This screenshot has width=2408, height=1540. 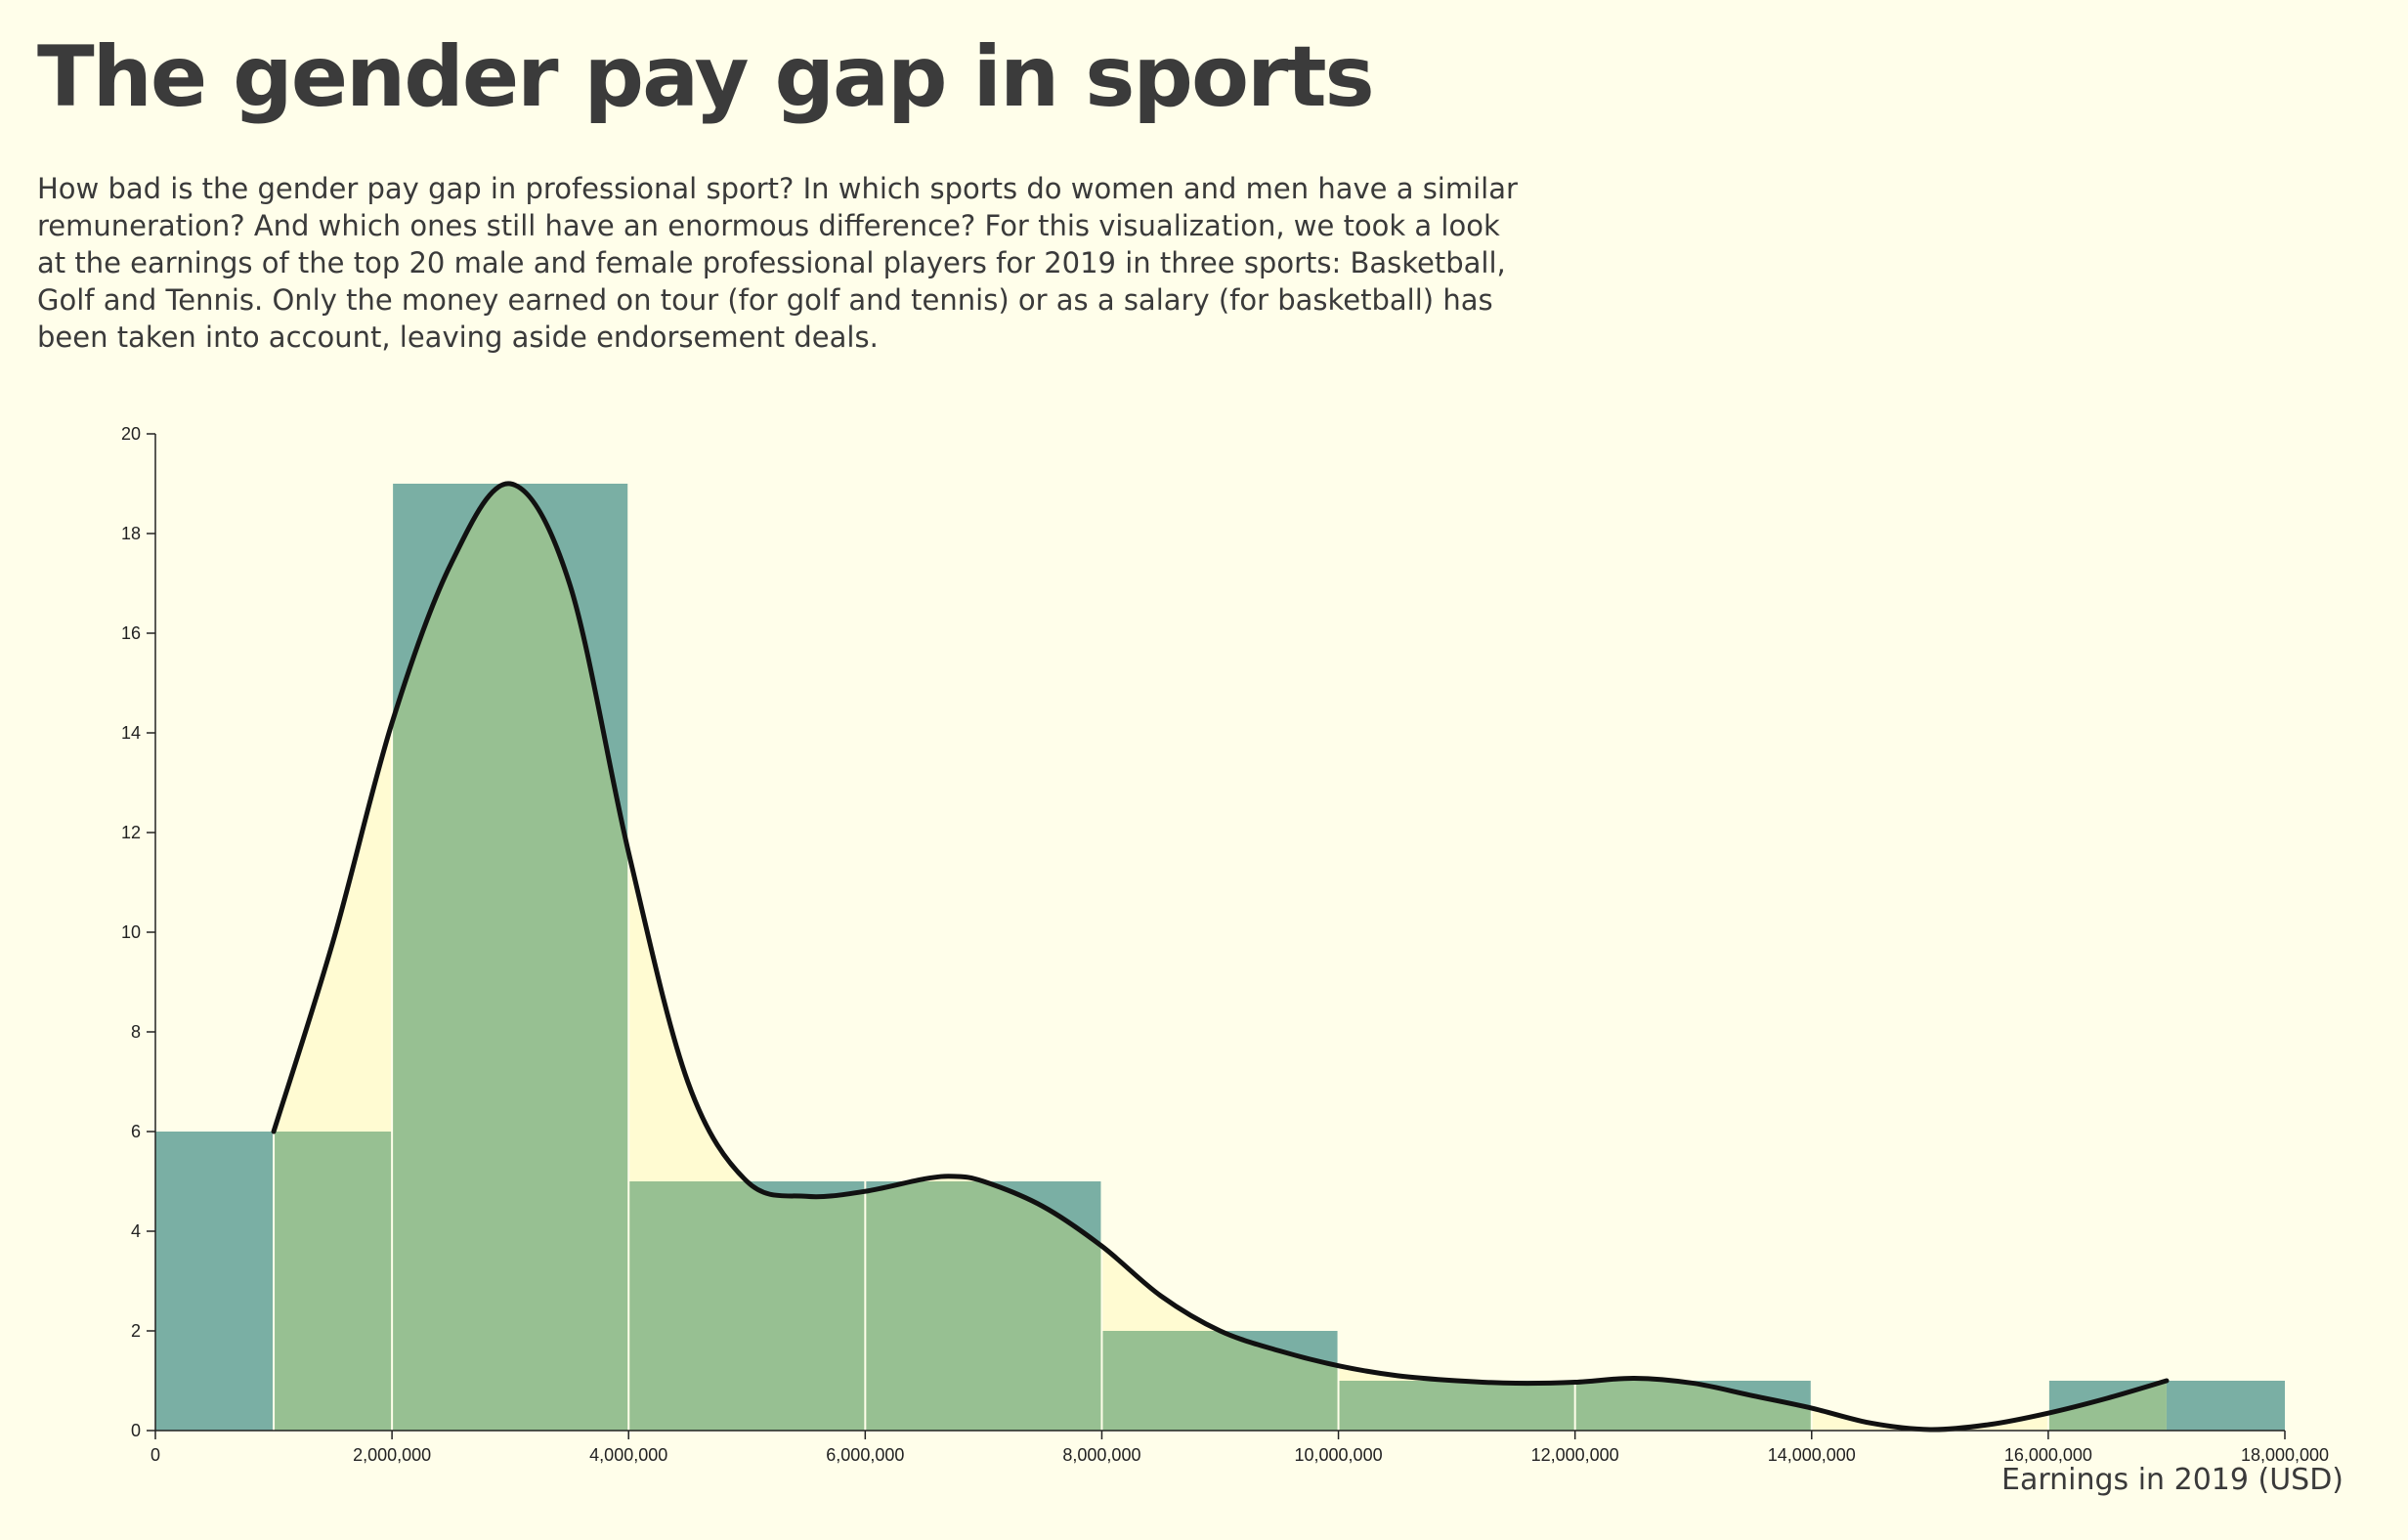 I want to click on y-tick-label: 16, so click(x=131, y=633).